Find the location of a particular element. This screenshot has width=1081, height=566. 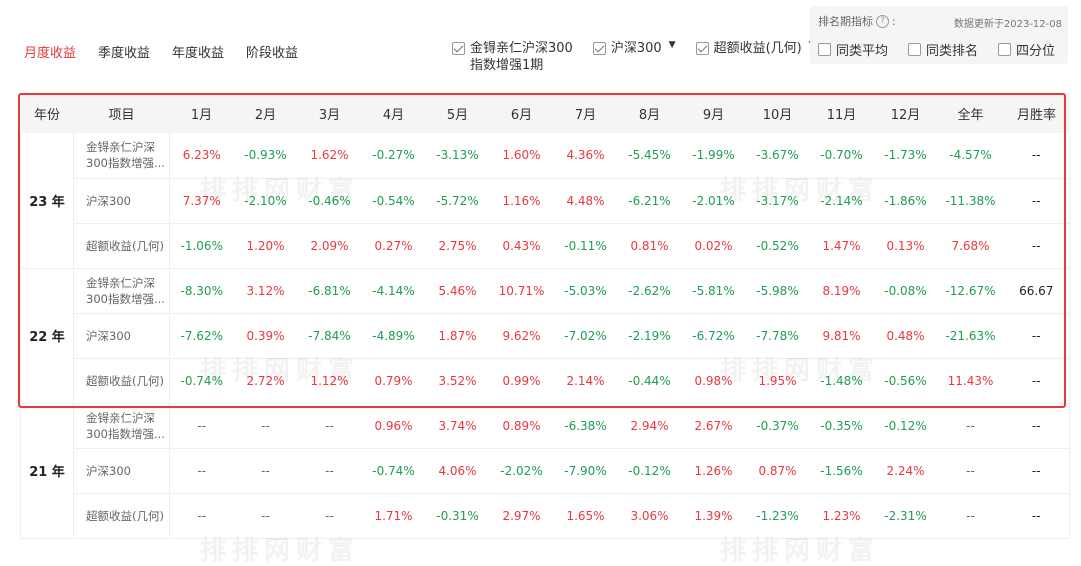

return-cell: 0.98% is located at coordinates (713, 381).